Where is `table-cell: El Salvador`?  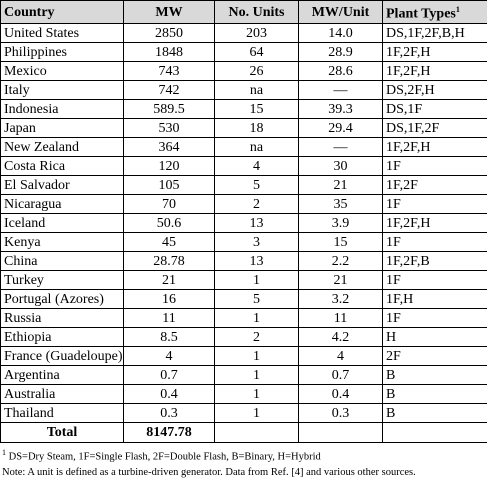 table-cell: El Salvador is located at coordinates (62, 185).